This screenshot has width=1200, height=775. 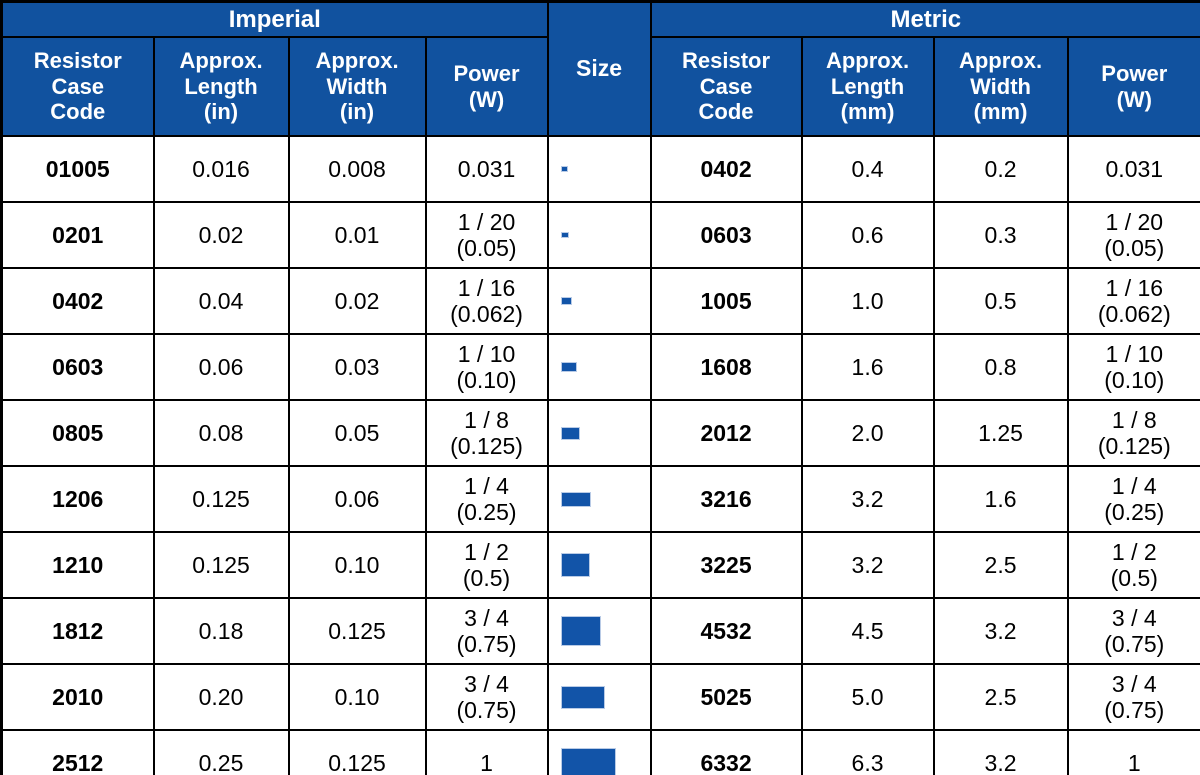 I want to click on metric-width: 0.3, so click(x=1000, y=235).